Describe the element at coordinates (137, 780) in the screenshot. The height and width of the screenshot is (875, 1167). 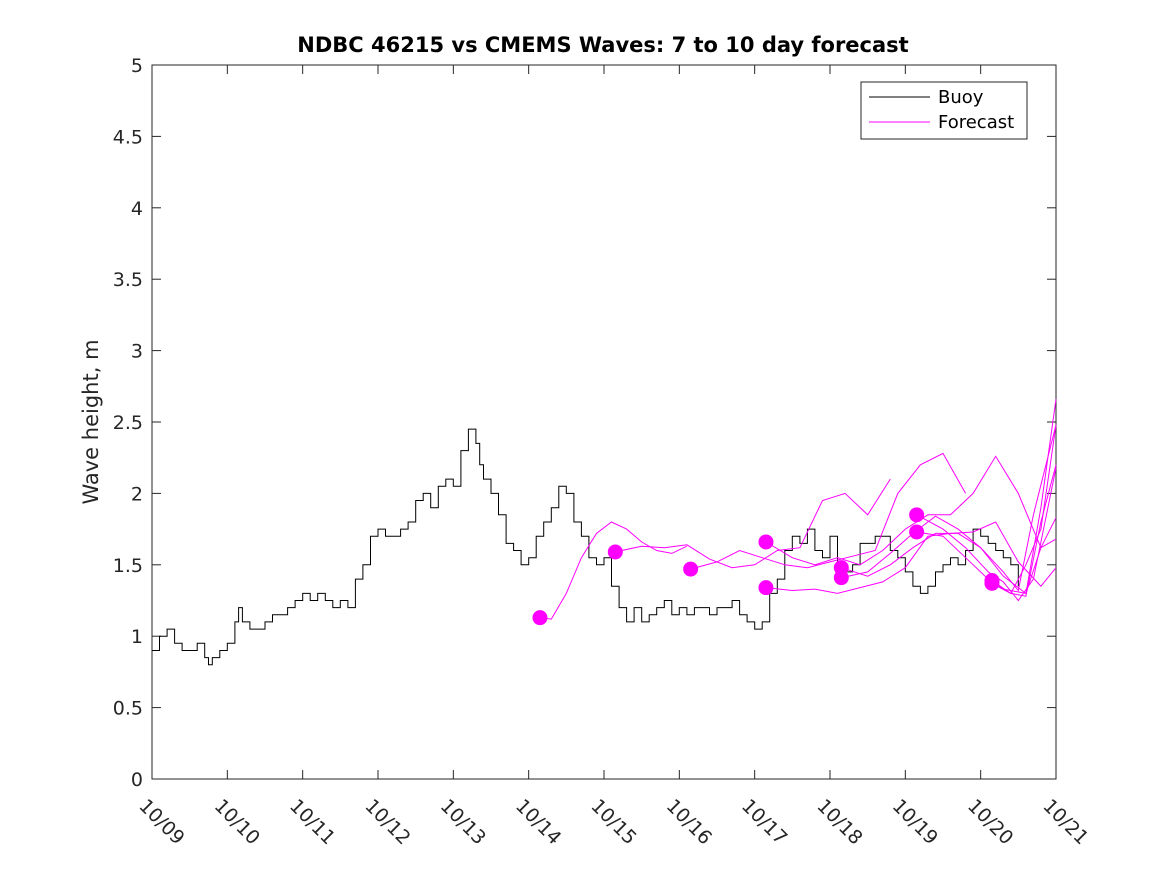
I see `y-tick-label: 0` at that location.